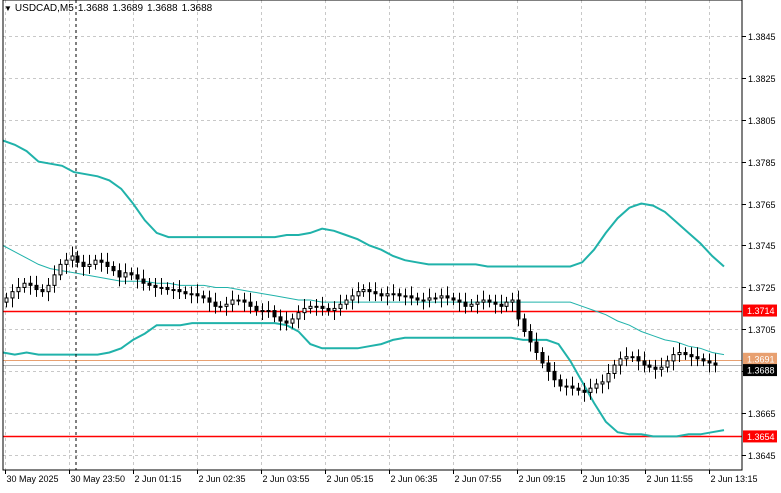  I want to click on dropdown-triangle-icon: ▼, so click(8, 8).